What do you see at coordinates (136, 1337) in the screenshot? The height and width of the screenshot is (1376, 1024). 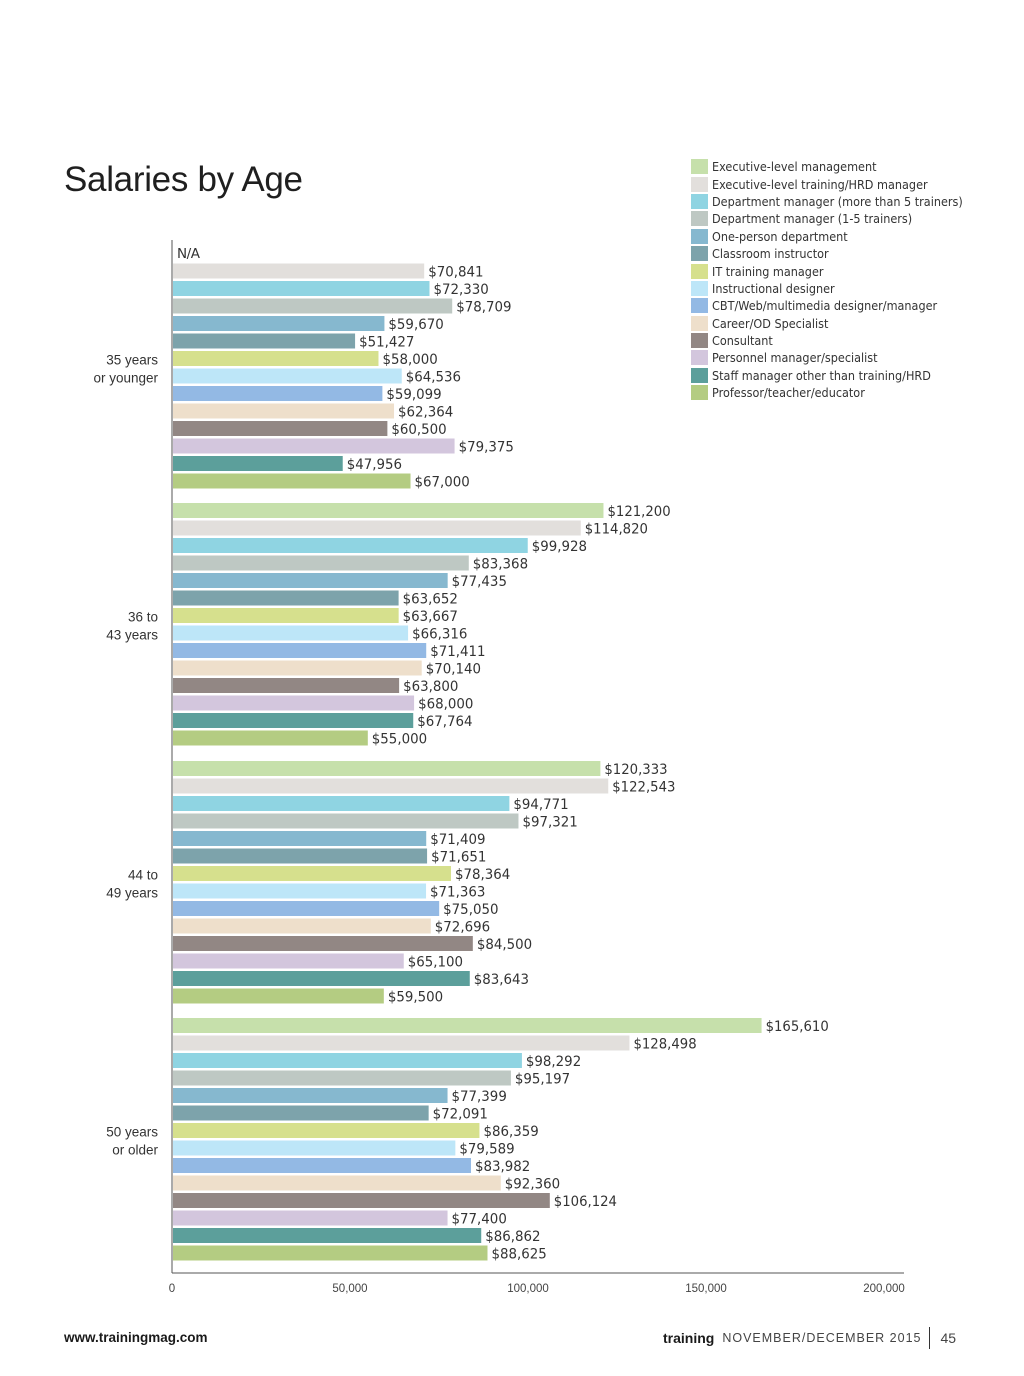 I see `footer-url: www.trainingmag.com` at bounding box center [136, 1337].